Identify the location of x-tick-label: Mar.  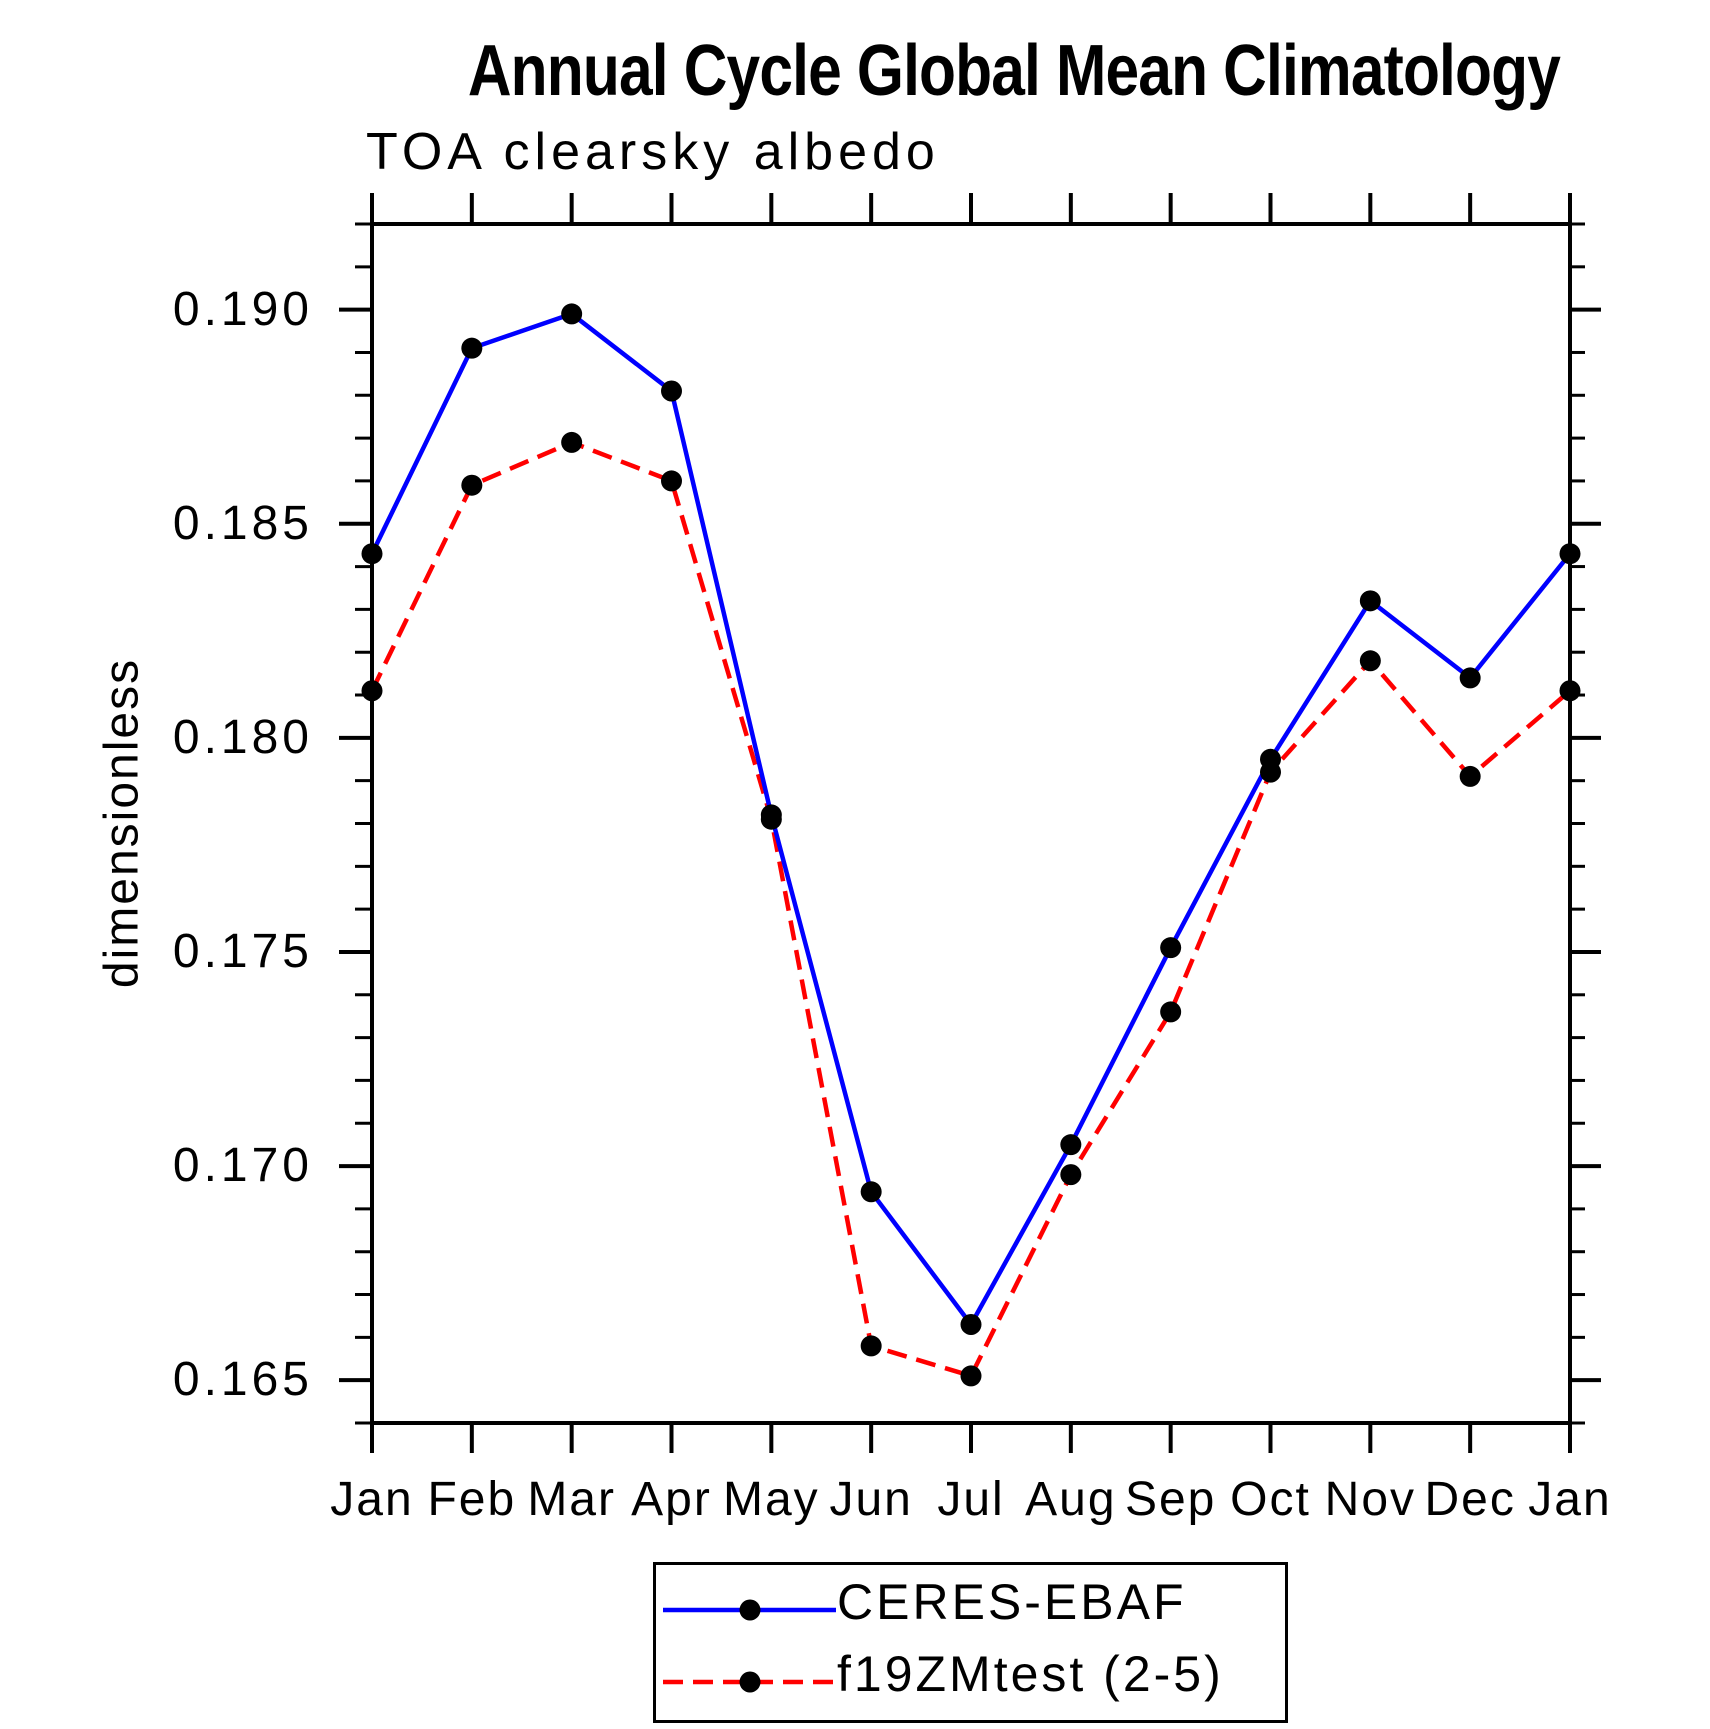
(571, 1499).